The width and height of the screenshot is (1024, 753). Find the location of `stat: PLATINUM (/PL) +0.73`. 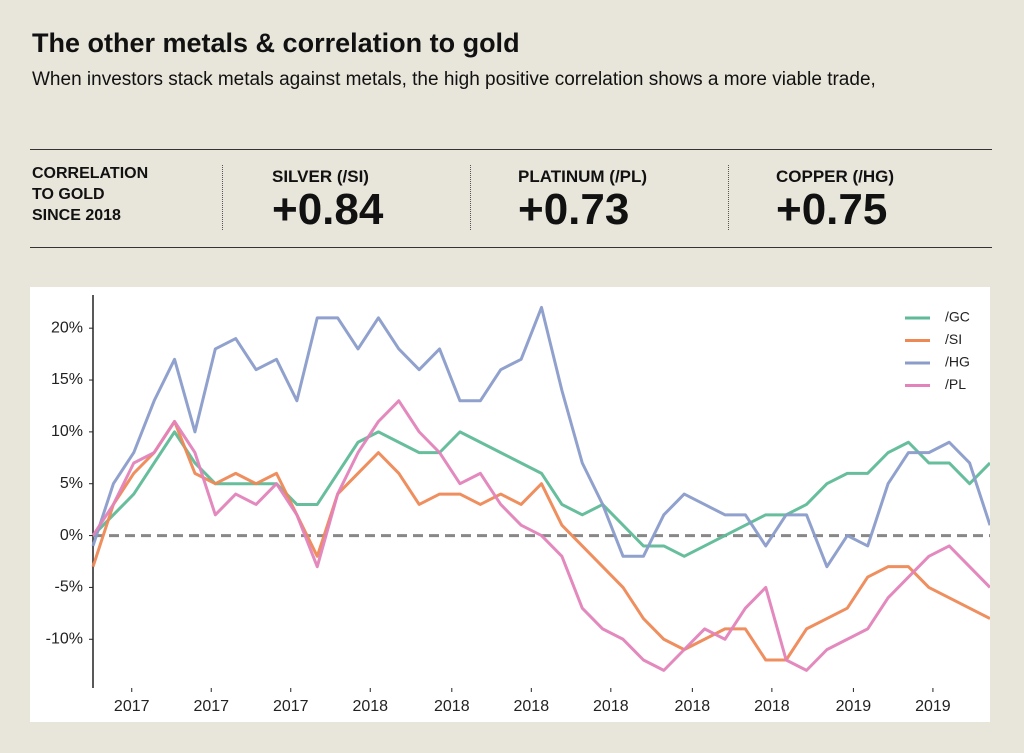

stat: PLATINUM (/PL) +0.73 is located at coordinates (582, 200).